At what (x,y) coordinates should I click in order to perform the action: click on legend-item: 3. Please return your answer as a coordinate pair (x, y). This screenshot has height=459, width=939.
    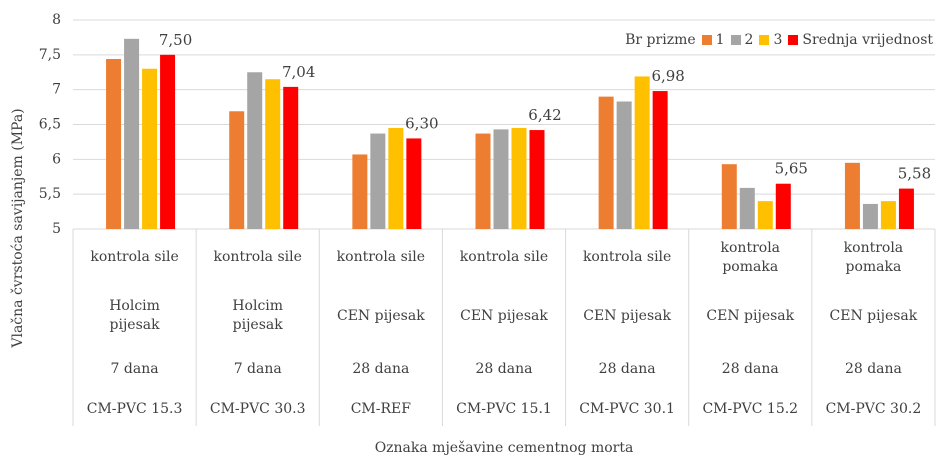
    Looking at the image, I should click on (770, 40).